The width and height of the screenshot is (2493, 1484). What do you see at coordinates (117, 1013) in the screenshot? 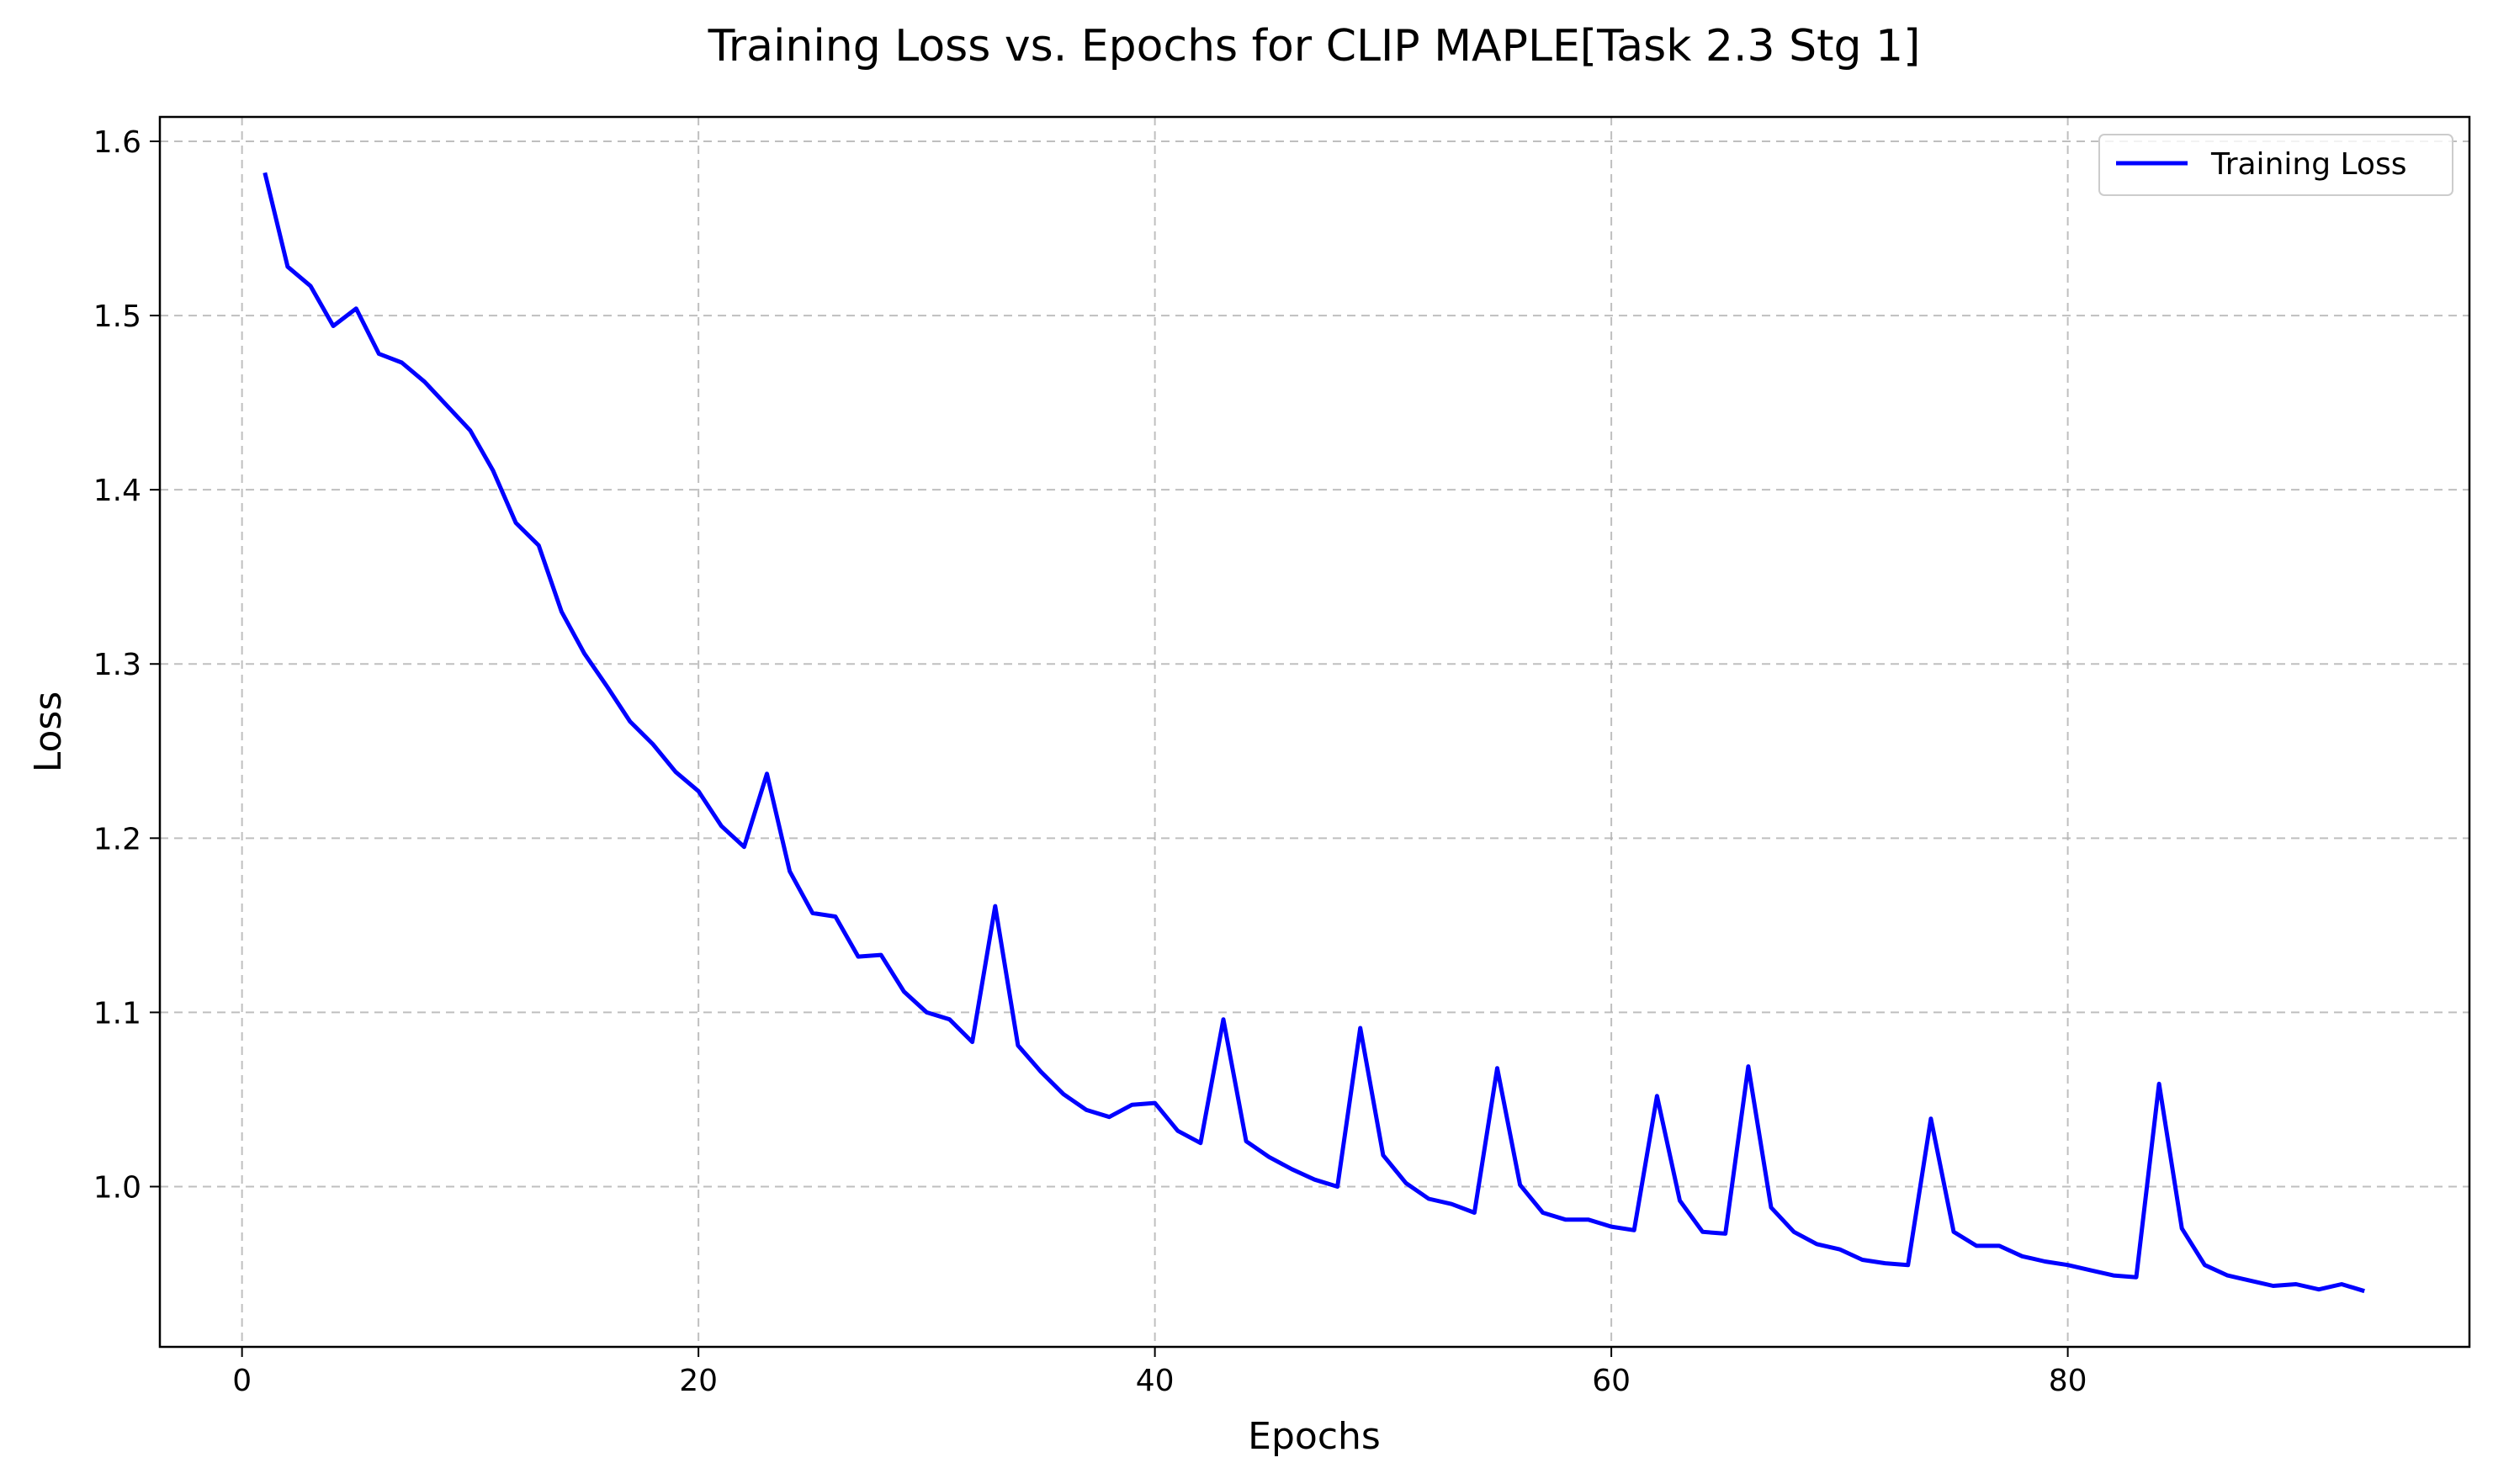
I see `y-tick-label: 1.1` at bounding box center [117, 1013].